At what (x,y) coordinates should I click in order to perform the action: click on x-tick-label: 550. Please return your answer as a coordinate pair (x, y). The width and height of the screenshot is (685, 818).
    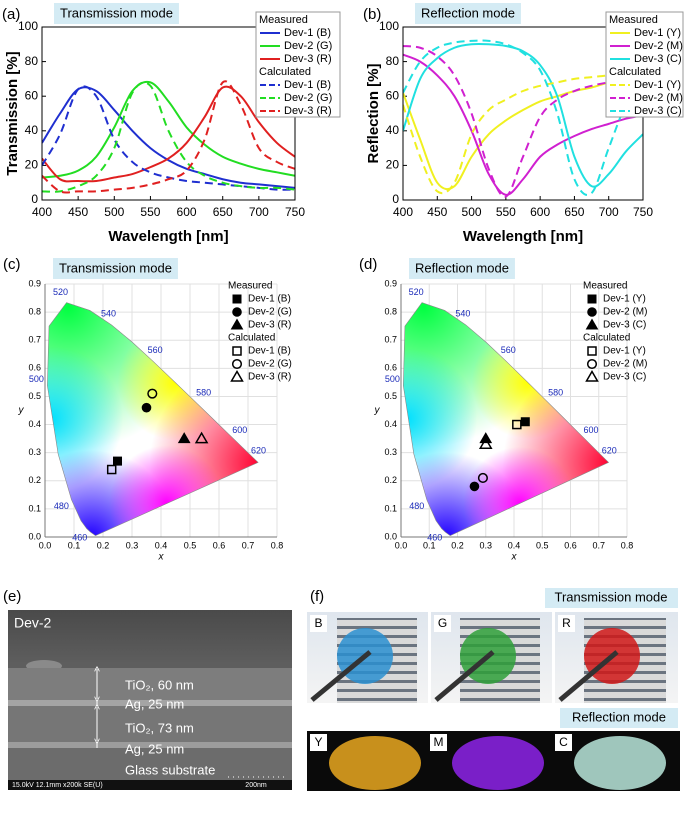
    Looking at the image, I should click on (506, 212).